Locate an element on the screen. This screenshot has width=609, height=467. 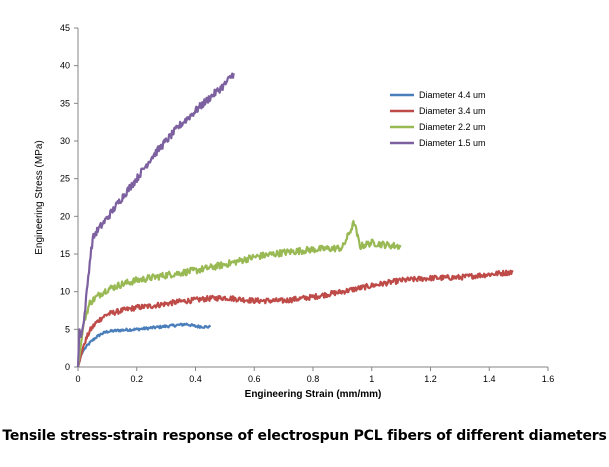
x-tick-label: 0 is located at coordinates (77, 379).